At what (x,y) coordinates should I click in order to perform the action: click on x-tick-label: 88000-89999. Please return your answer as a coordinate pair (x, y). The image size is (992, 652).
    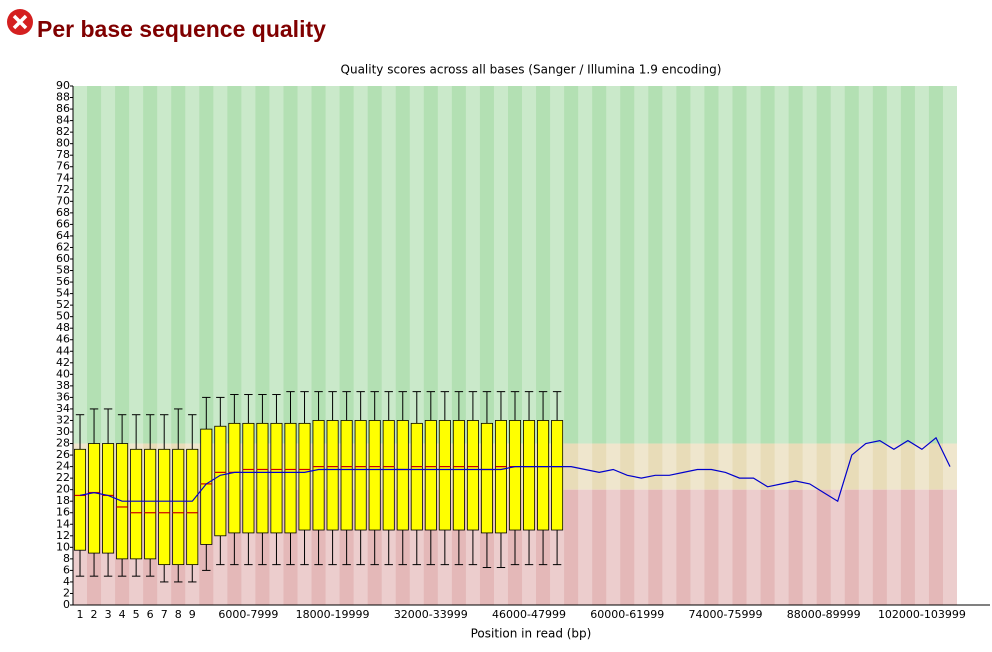
    Looking at the image, I should click on (824, 614).